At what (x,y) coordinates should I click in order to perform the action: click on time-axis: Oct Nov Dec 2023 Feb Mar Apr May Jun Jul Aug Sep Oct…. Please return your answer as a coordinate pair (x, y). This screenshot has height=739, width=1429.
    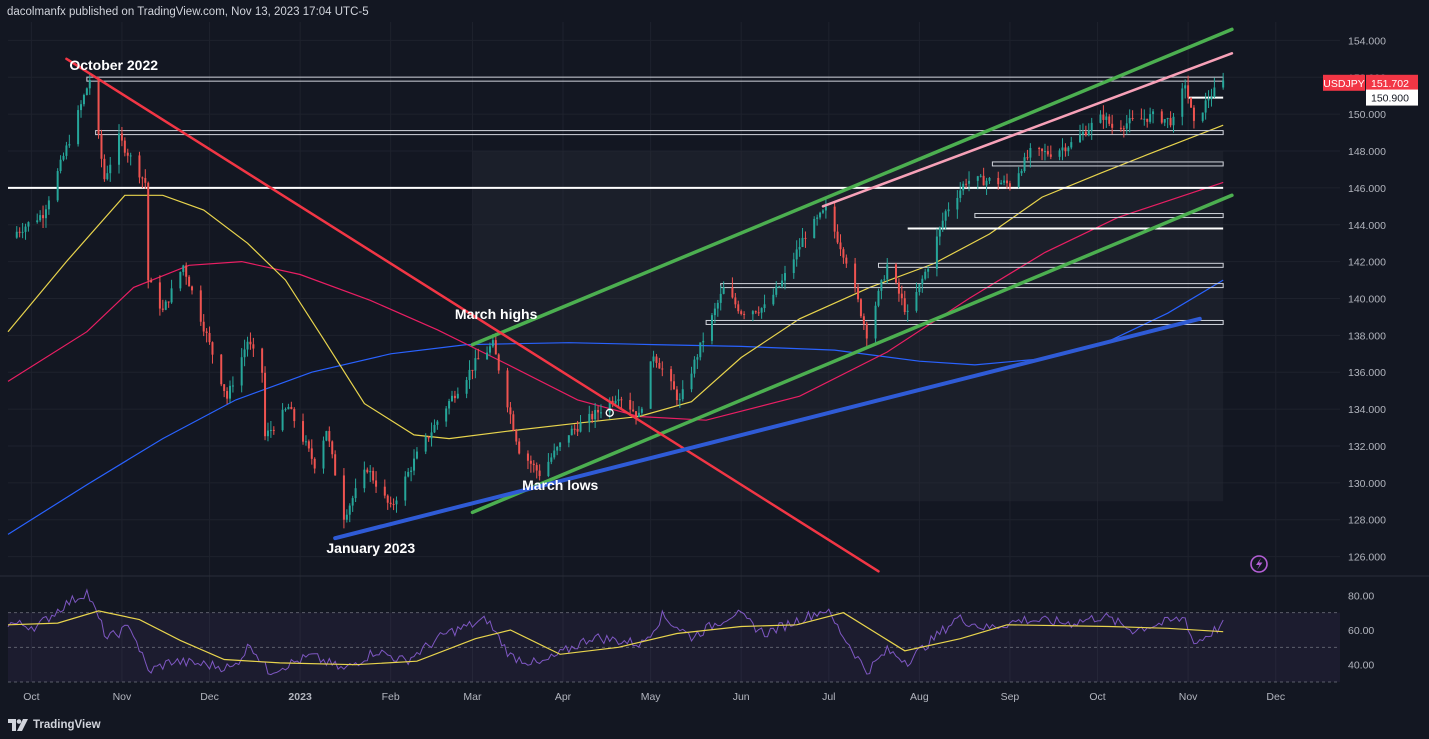
    Looking at the image, I should click on (654, 697).